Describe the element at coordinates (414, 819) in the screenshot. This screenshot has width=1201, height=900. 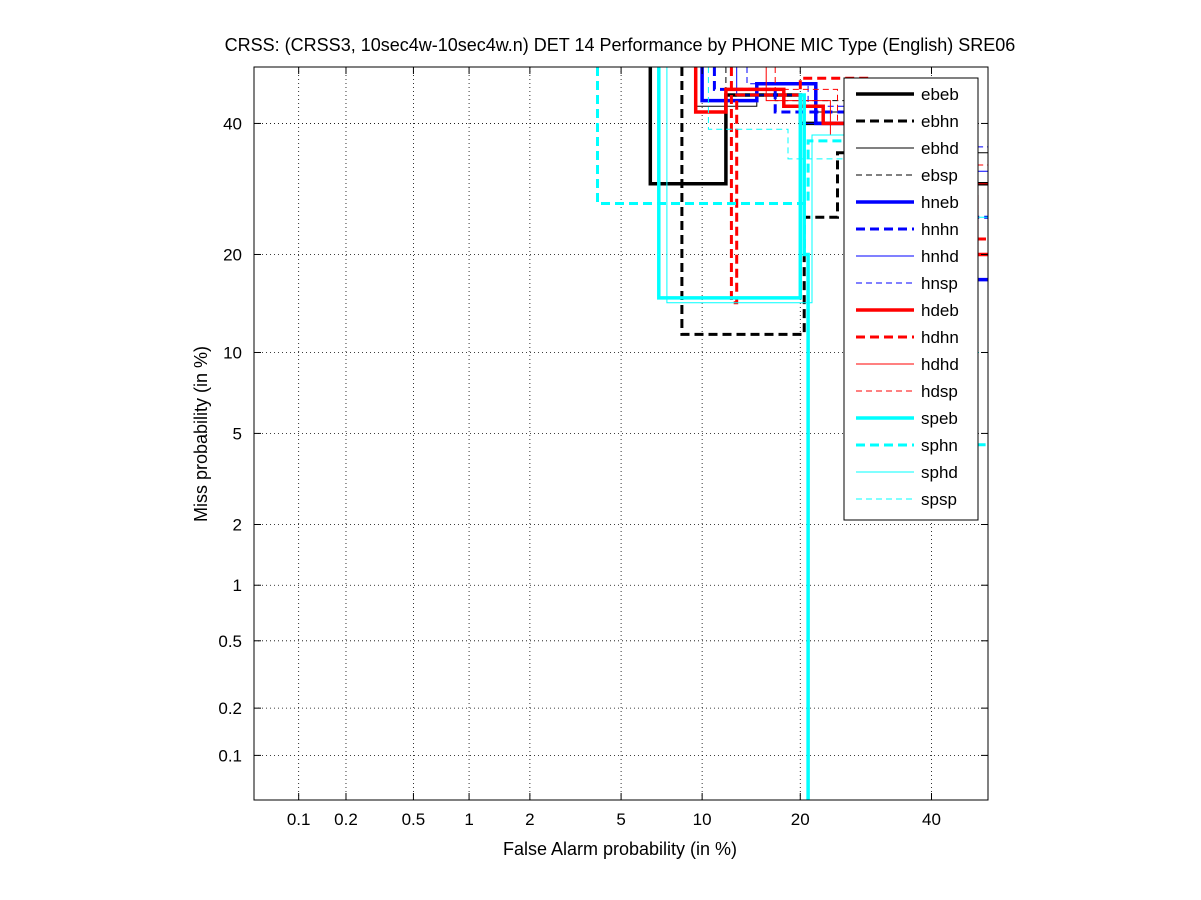
I see `x-tick-label: 0.5` at that location.